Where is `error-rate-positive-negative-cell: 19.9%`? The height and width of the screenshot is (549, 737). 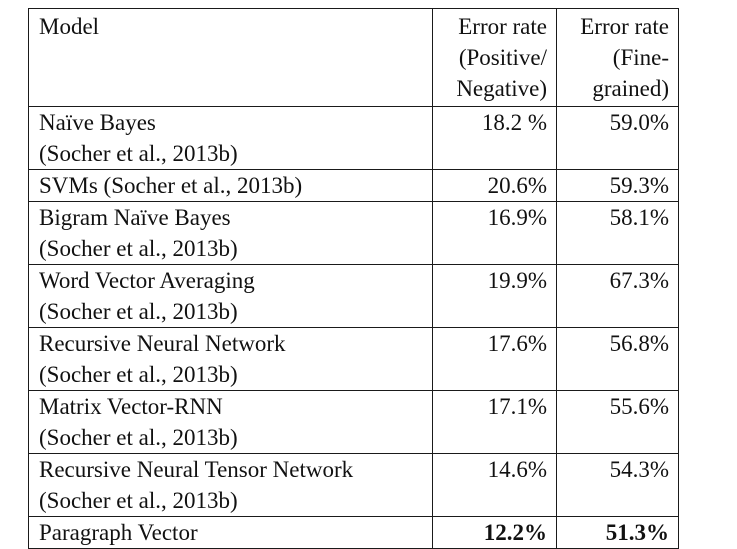 error-rate-positive-negative-cell: 19.9% is located at coordinates (494, 296).